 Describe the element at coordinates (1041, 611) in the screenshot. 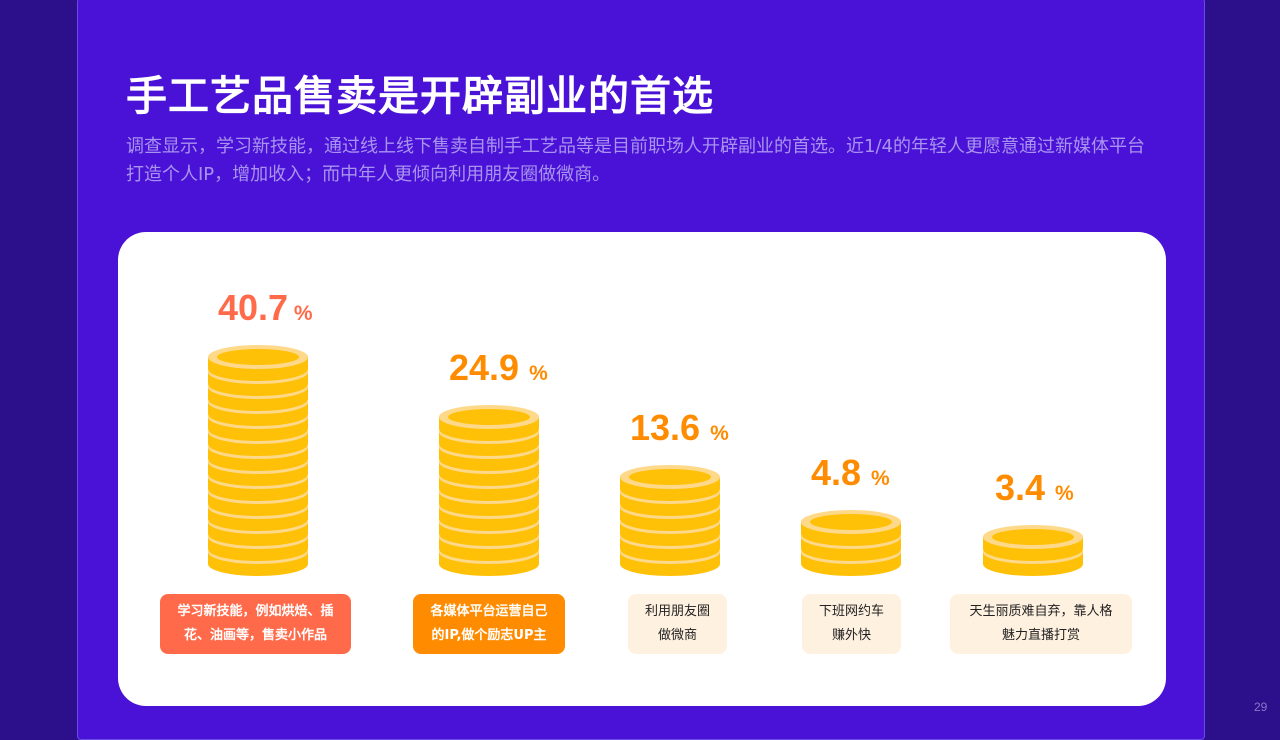

I see `category-label-line: 天生丽质难自弃，靠人格` at that location.